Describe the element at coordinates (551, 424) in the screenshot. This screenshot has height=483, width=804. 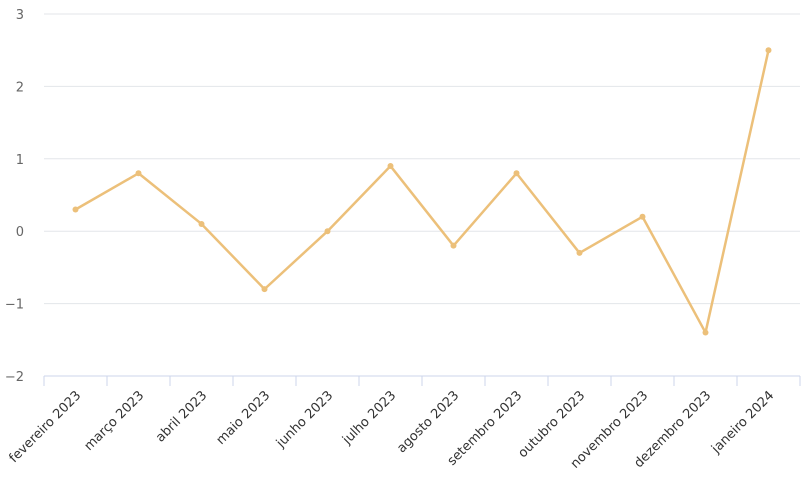
I see `x-tick-label: outubro 2023` at that location.